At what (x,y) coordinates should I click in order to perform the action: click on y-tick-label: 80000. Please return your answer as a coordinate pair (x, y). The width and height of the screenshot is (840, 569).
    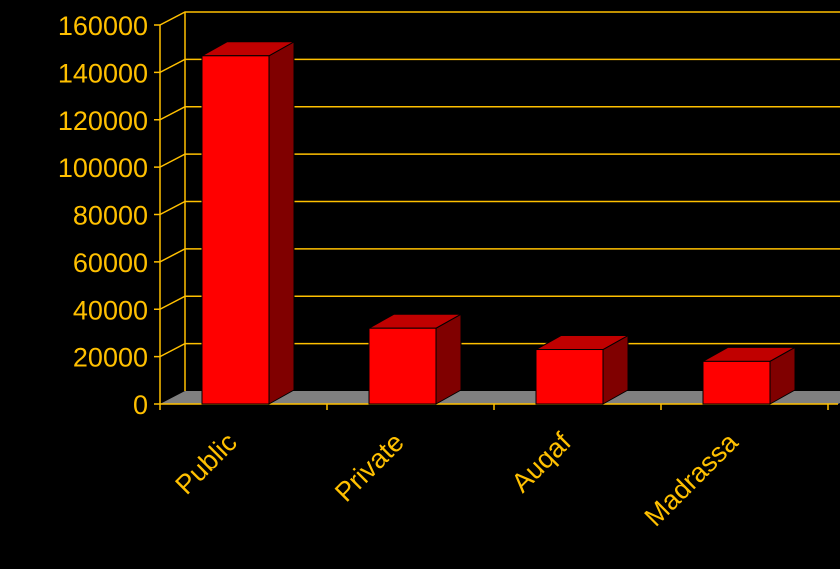
    Looking at the image, I should click on (110, 216).